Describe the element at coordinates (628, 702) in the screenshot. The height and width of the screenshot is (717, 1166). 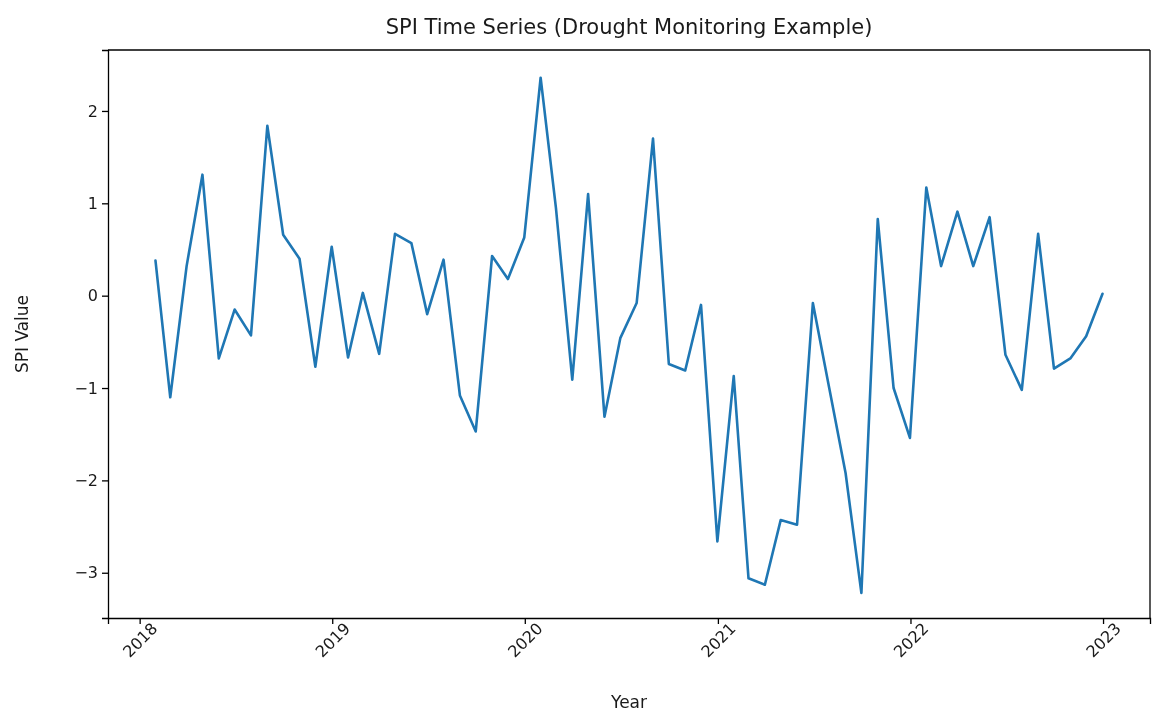
I see `x-axis-title: Year` at that location.